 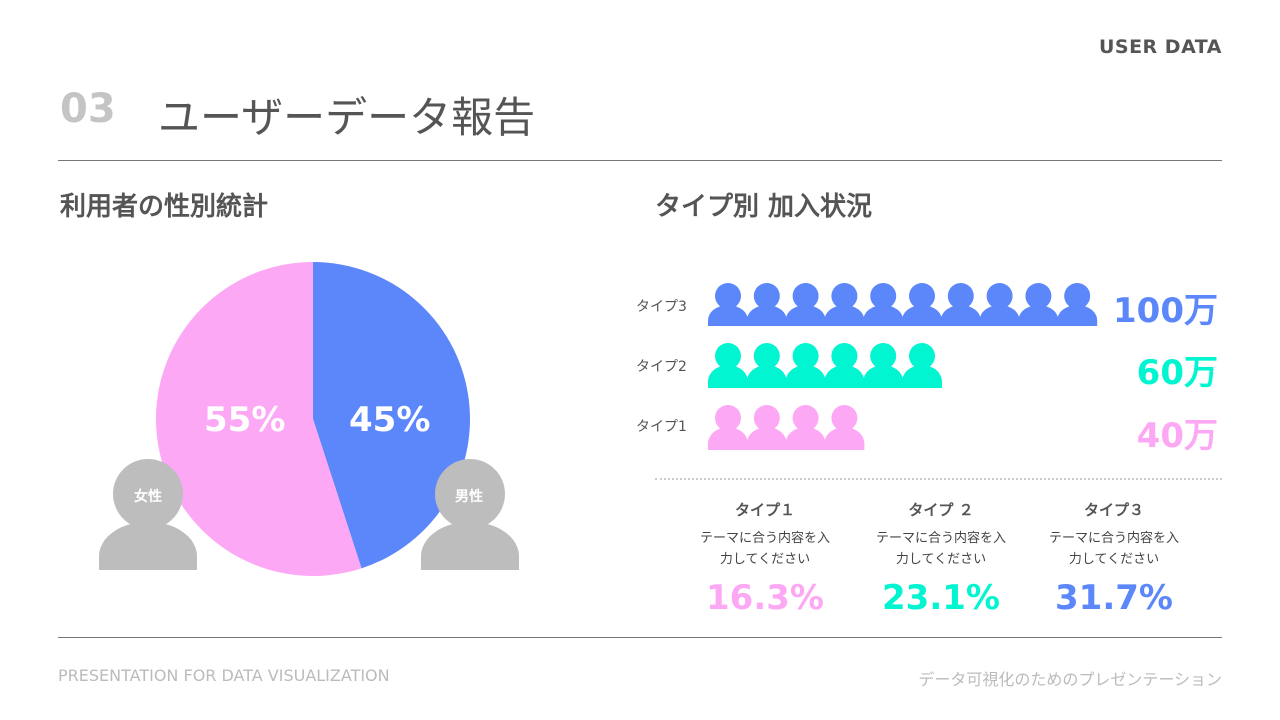 What do you see at coordinates (764, 510) in the screenshot?
I see `stat-heading: タイプ１` at bounding box center [764, 510].